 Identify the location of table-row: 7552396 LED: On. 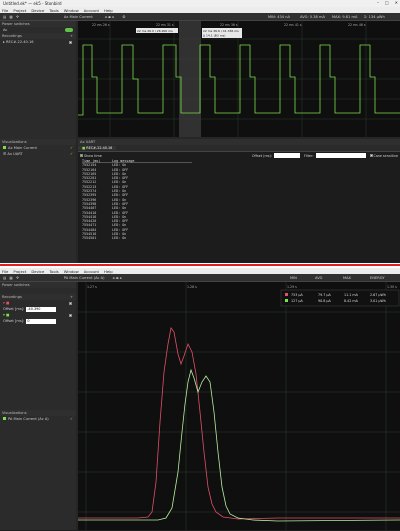
(241, 200).